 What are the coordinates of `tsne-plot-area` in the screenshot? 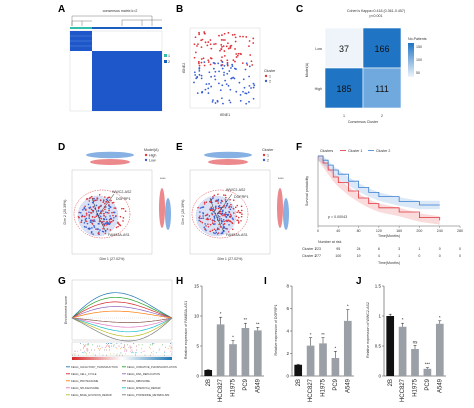 It's located at (225, 68).